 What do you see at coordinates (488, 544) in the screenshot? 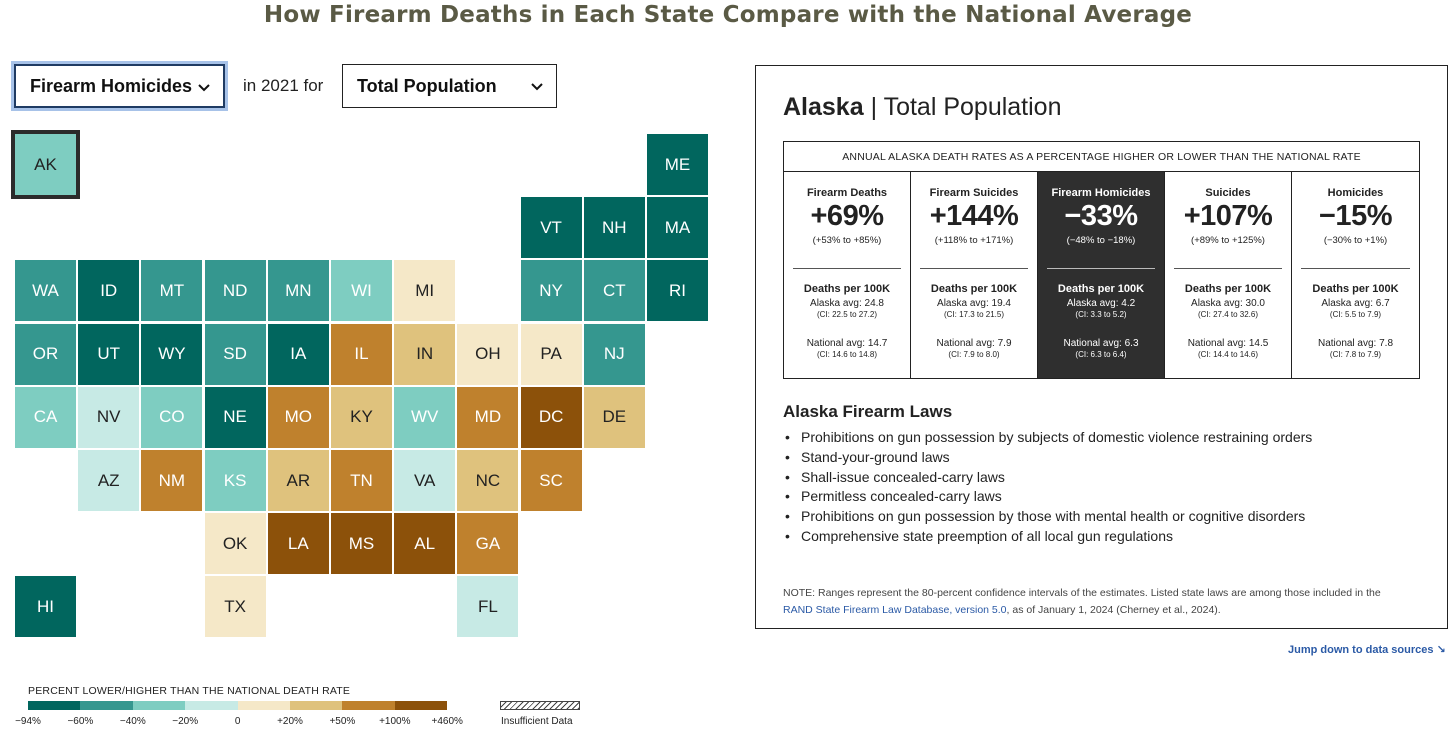
I see `state-tile-ga: GA` at bounding box center [488, 544].